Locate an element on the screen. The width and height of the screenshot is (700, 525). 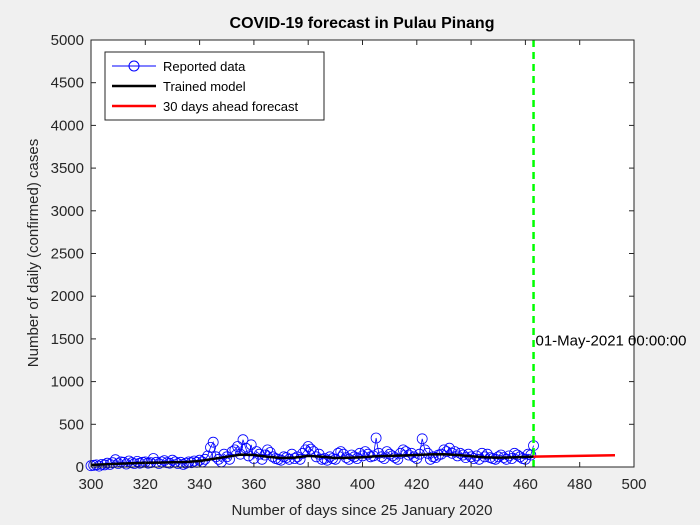
y-tick-label: 4000 is located at coordinates (67, 125).